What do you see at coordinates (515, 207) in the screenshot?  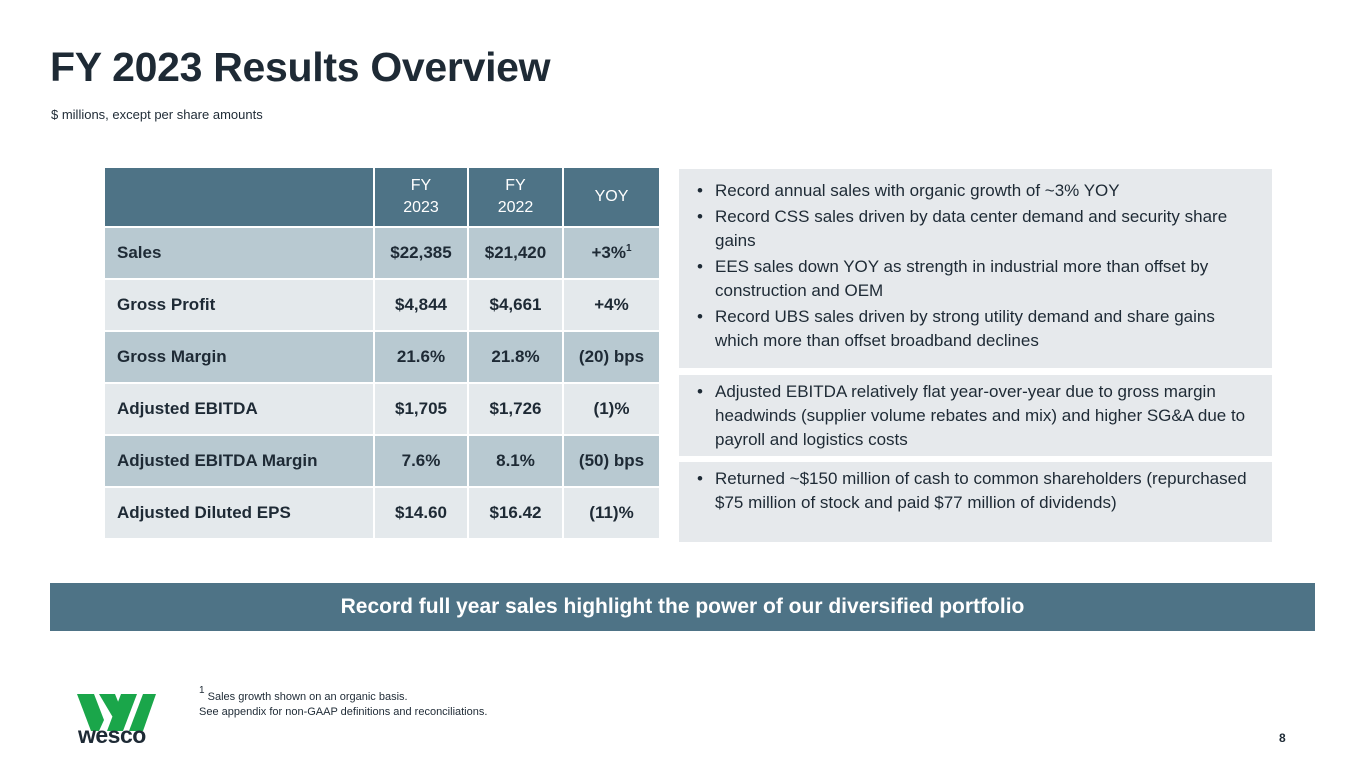 I see `header-fy2022-line2: 2022` at bounding box center [515, 207].